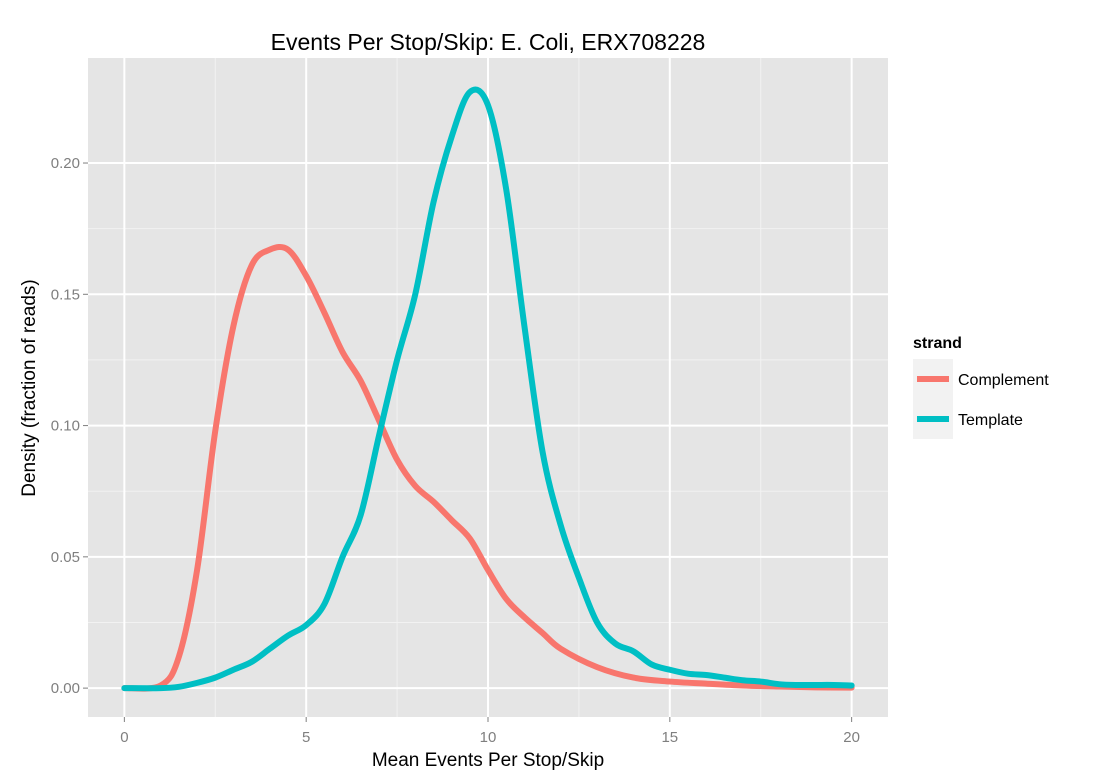 The height and width of the screenshot is (784, 1100). I want to click on x-tick-label: 0, so click(124, 737).